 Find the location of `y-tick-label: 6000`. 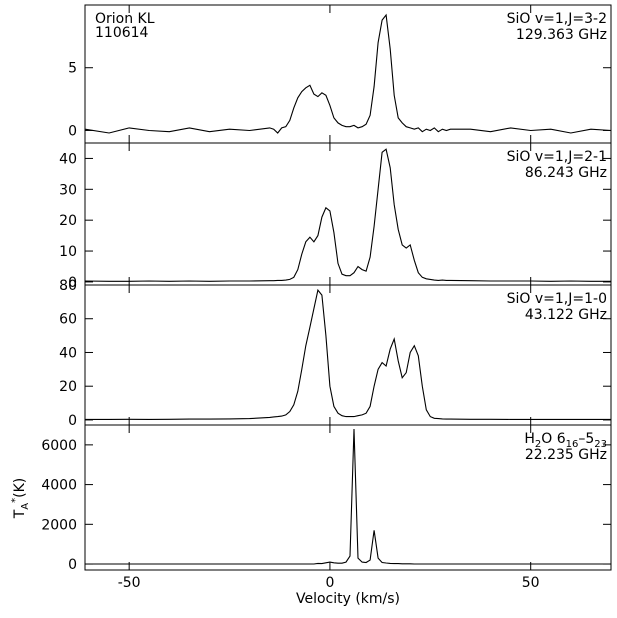

y-tick-label: 6000 is located at coordinates (59, 446).